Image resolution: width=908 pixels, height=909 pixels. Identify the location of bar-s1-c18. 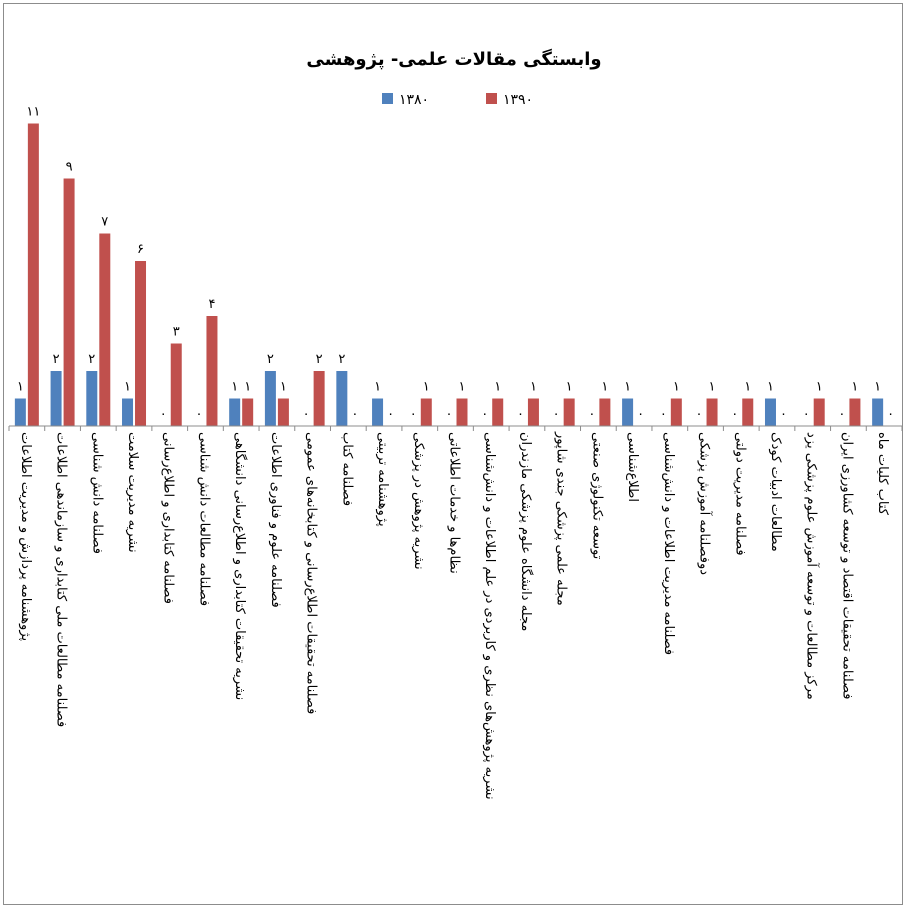
(628, 412).